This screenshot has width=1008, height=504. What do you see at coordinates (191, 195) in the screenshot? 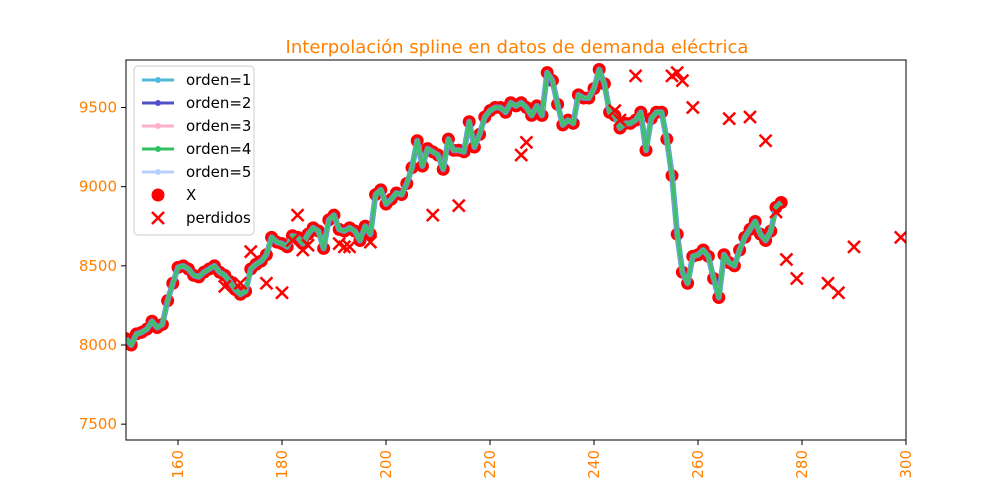
I see `legend-label: X` at bounding box center [191, 195].